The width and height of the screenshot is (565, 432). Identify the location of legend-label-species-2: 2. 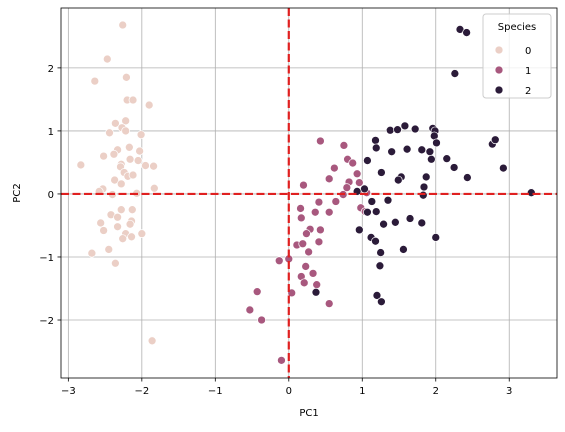
(528, 91).